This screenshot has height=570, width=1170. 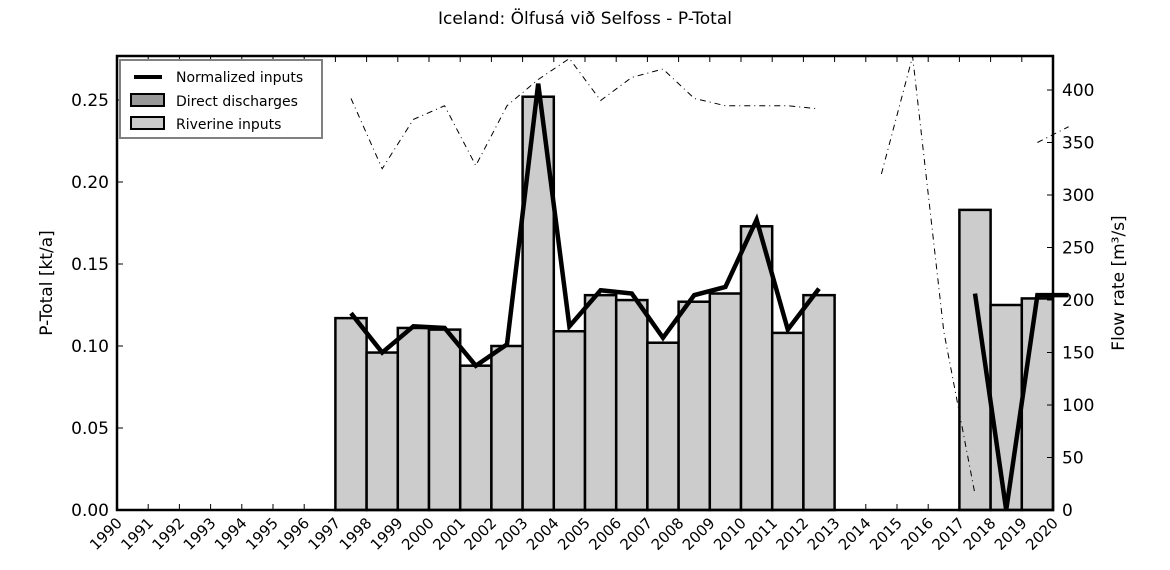 What do you see at coordinates (231, 534) in the screenshot?
I see `x-tick-label: 1994` at bounding box center [231, 534].